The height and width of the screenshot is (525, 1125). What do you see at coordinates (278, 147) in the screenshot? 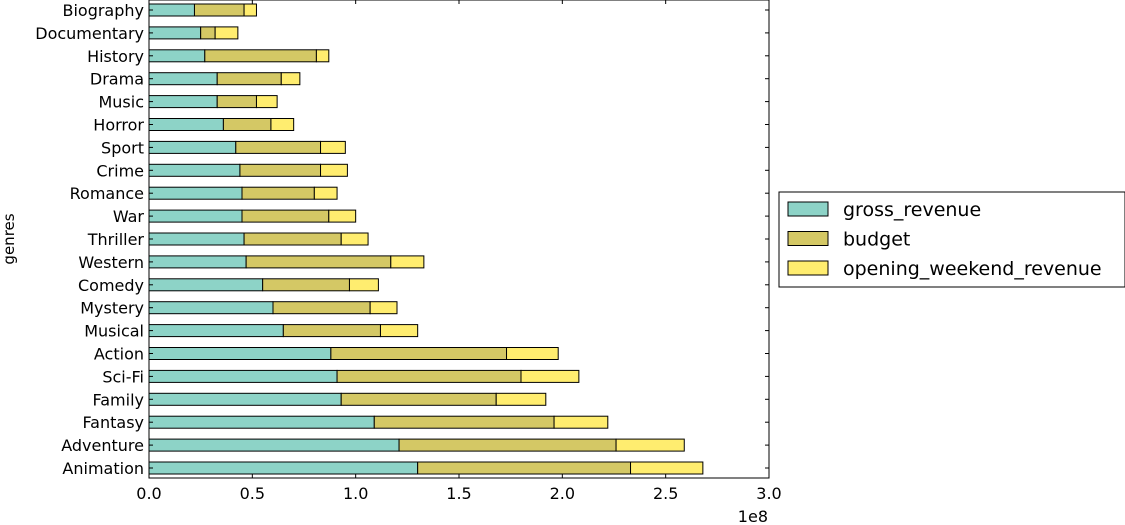
I see `bar-budget-sport` at bounding box center [278, 147].